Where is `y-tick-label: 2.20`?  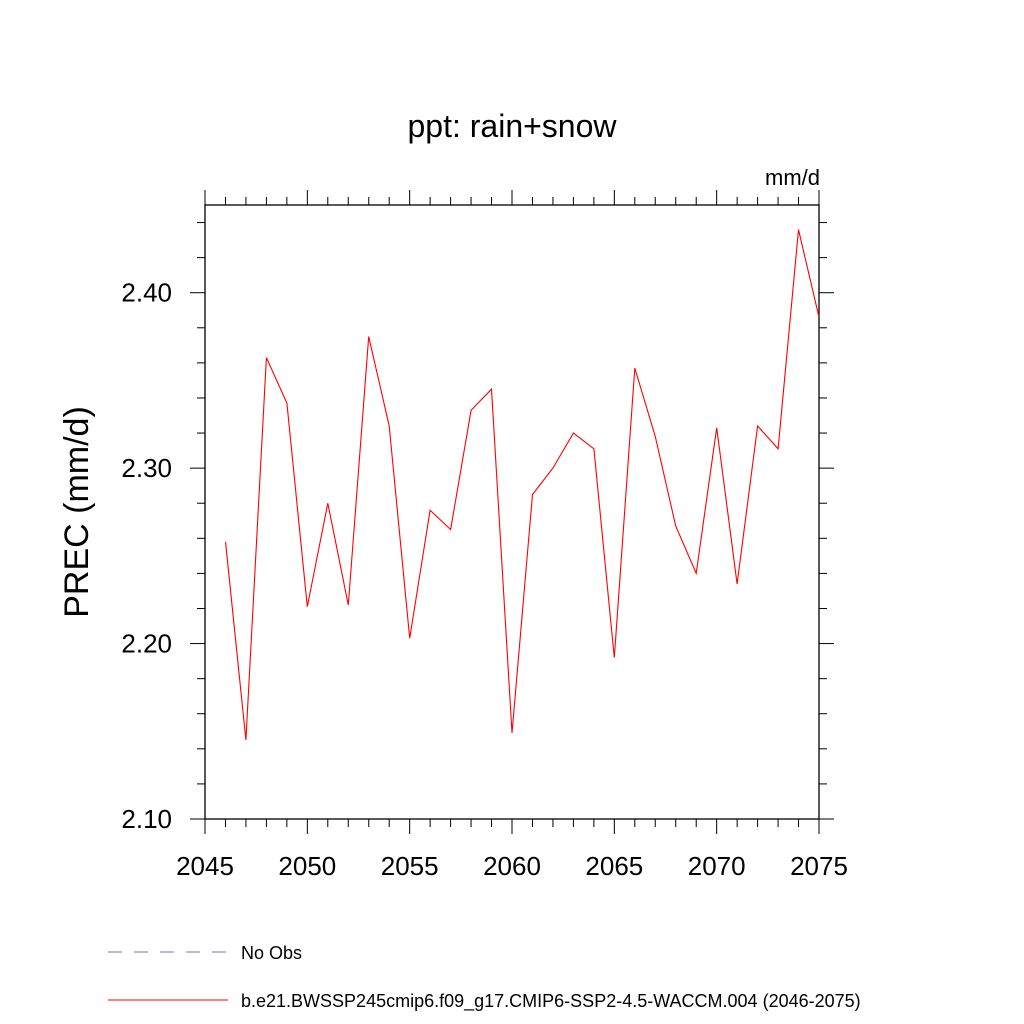 y-tick-label: 2.20 is located at coordinates (146, 644).